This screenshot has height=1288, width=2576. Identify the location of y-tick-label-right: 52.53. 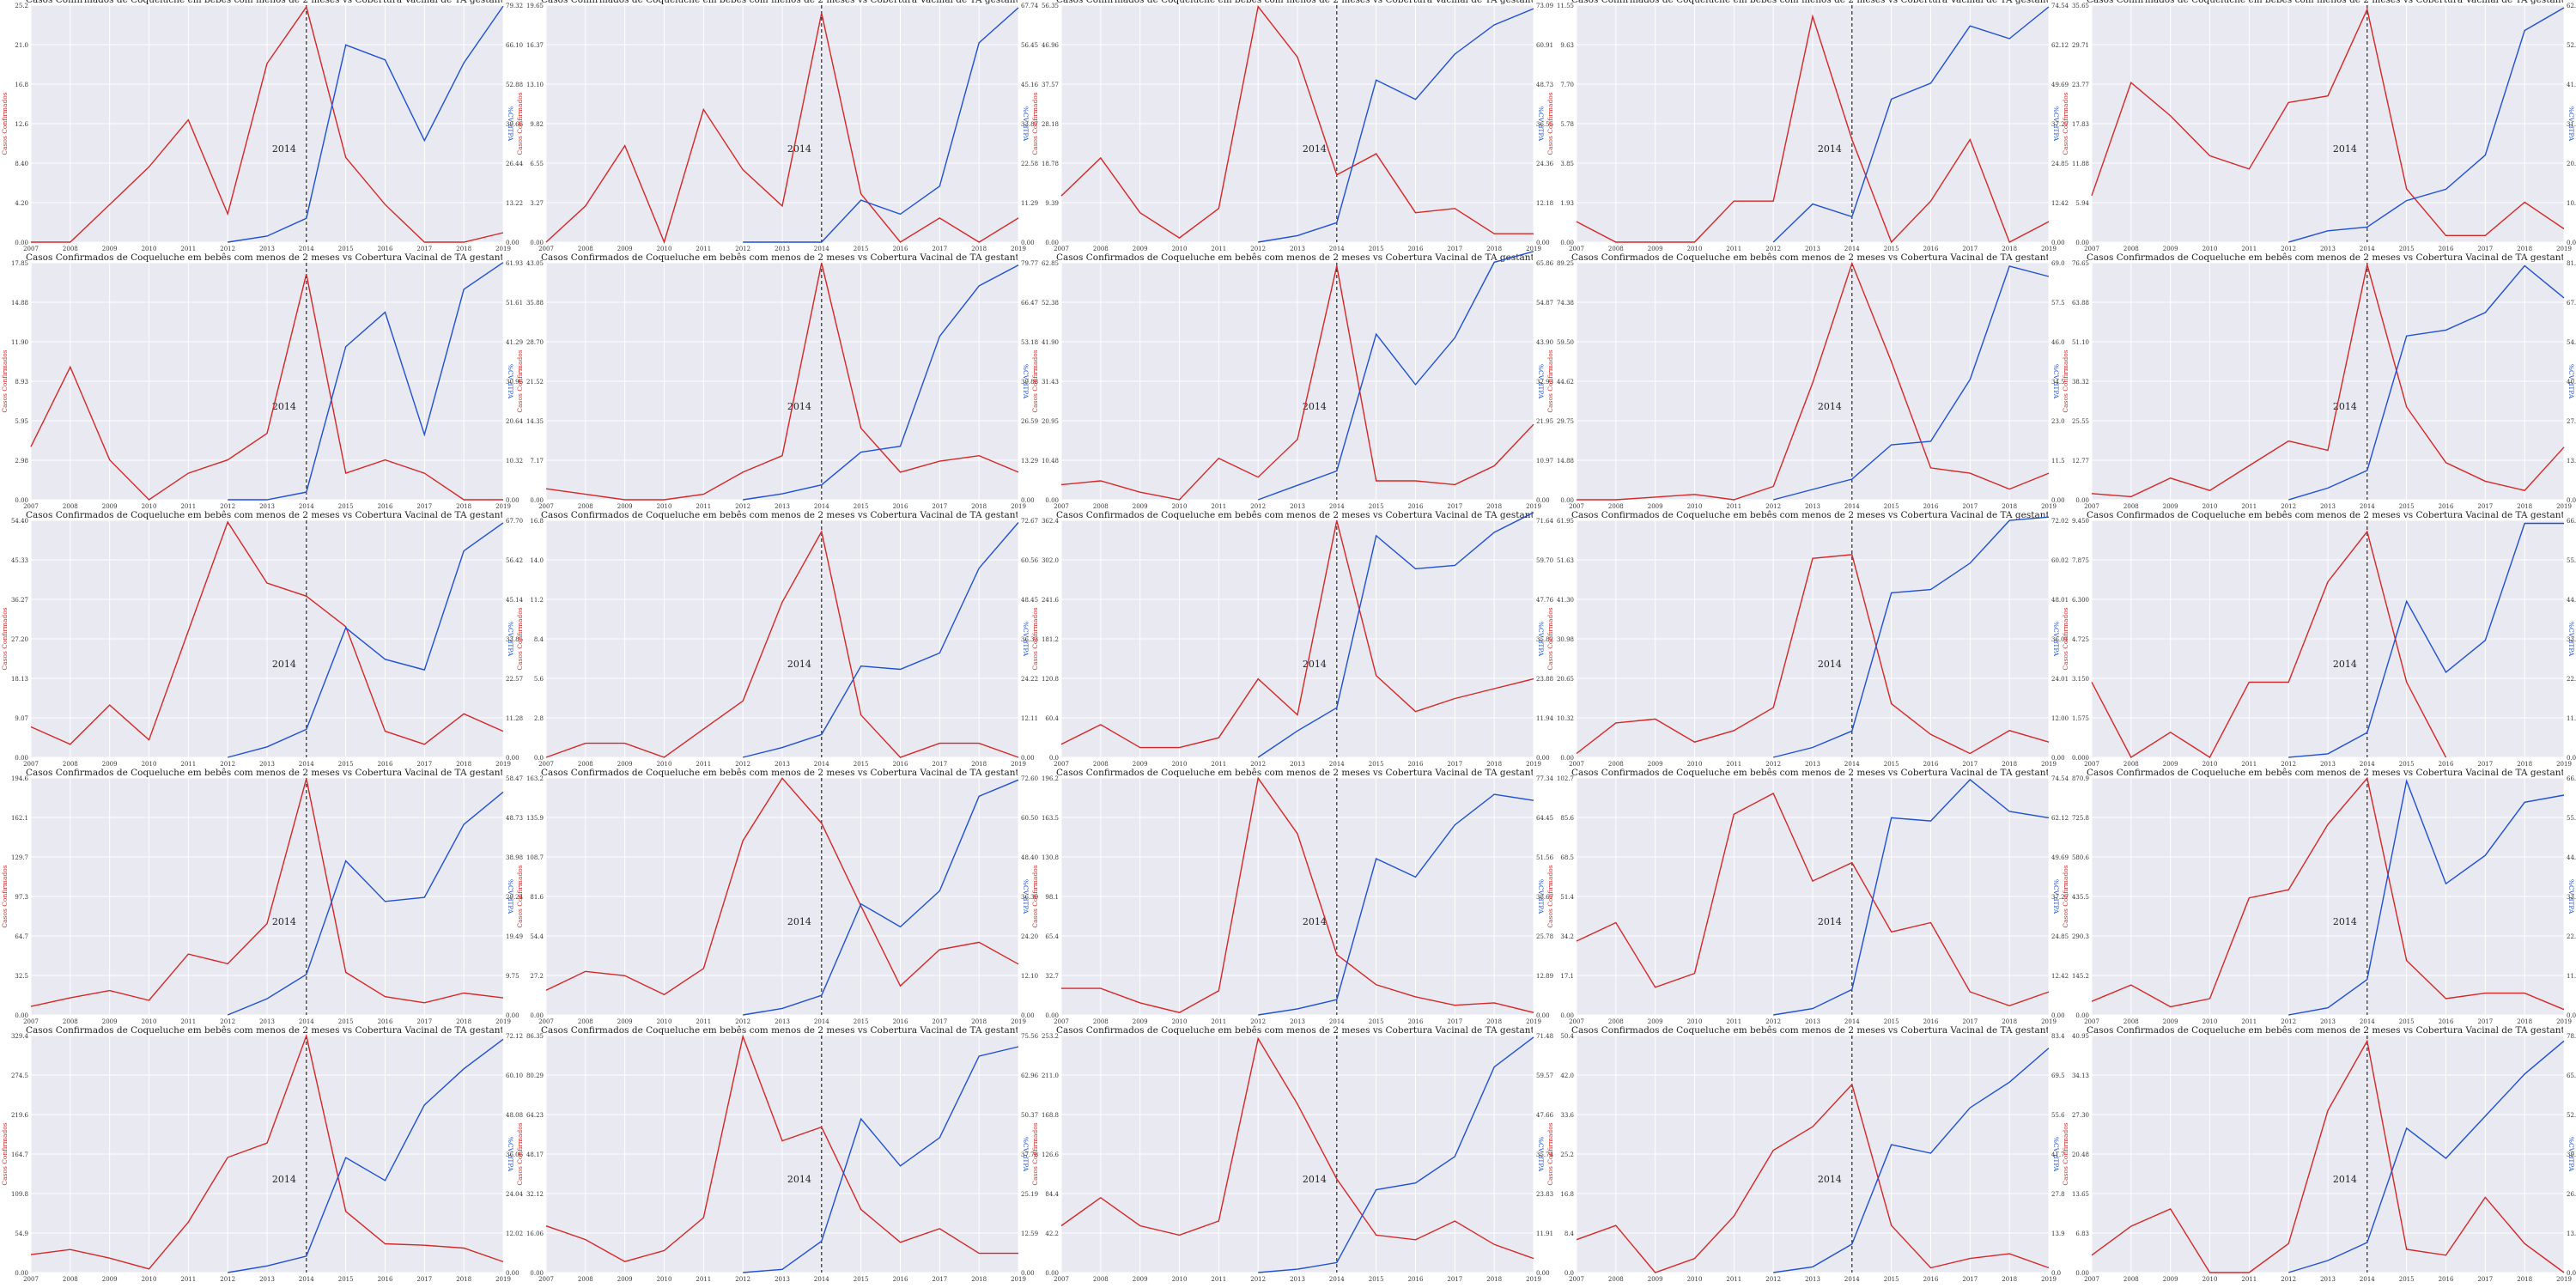
(2572, 1115).